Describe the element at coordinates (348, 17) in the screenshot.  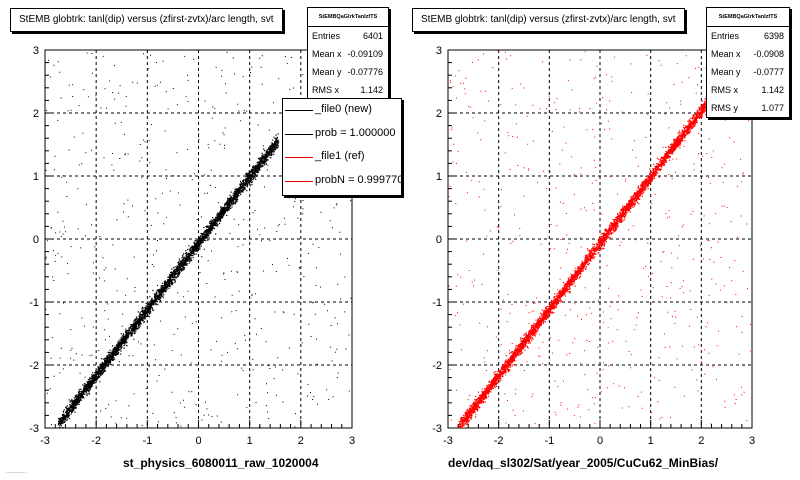
I see `left-stats-title: StEMBQaGlrkTanlzfTS` at that location.